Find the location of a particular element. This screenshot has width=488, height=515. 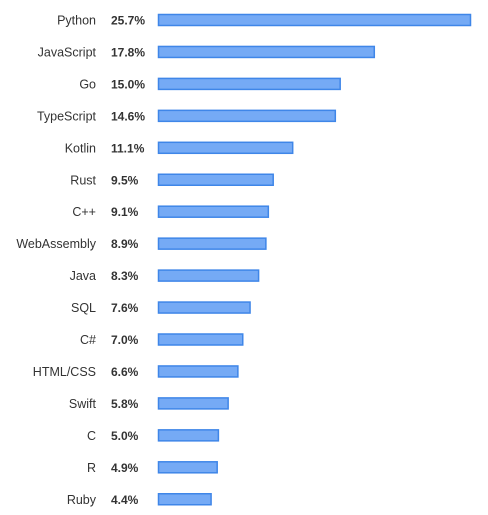

bar-row-ruby: Ruby 4.4% is located at coordinates (139, 500).